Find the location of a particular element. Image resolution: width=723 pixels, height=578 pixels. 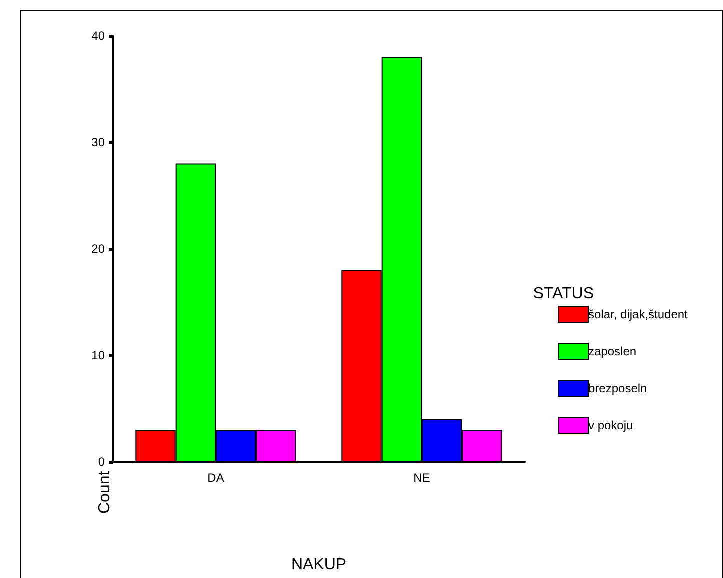

y-axis-title: Count is located at coordinates (105, 492).